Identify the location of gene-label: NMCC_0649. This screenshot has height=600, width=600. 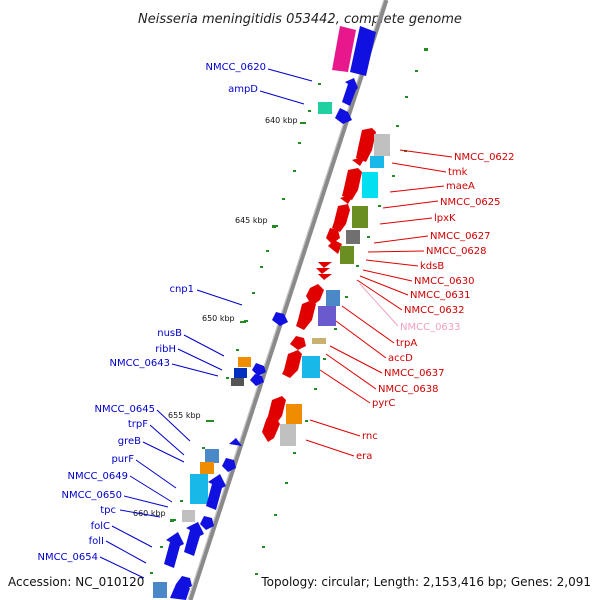
(97, 476).